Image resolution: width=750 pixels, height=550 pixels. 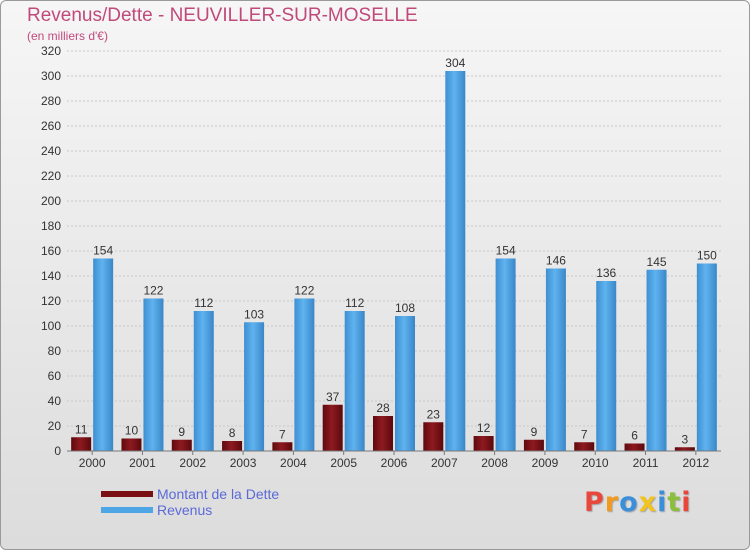 I want to click on data-label: 150, so click(x=707, y=256).